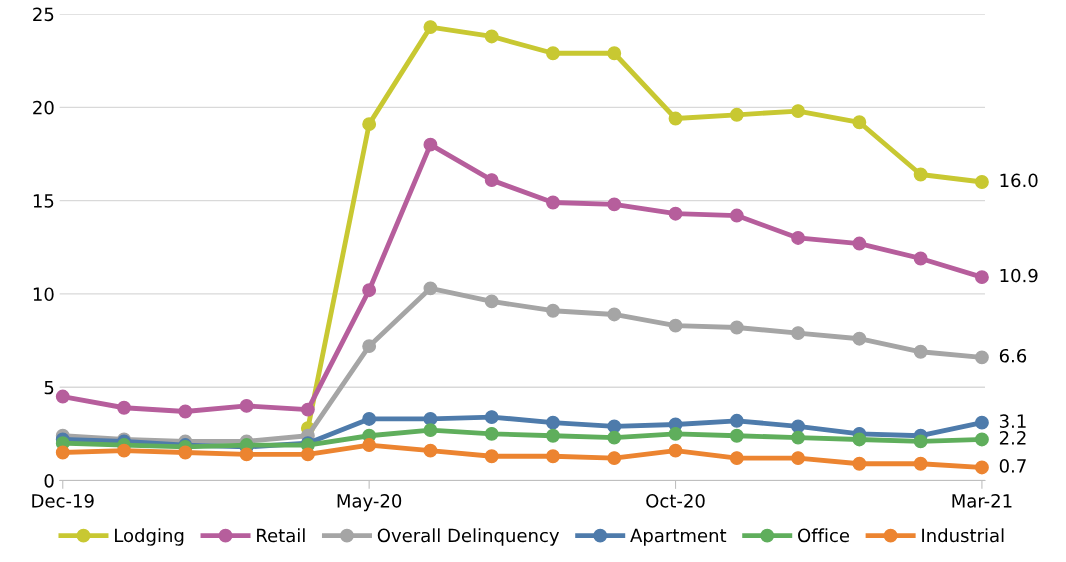  I want to click on y-tick-label: 5, so click(49, 387).